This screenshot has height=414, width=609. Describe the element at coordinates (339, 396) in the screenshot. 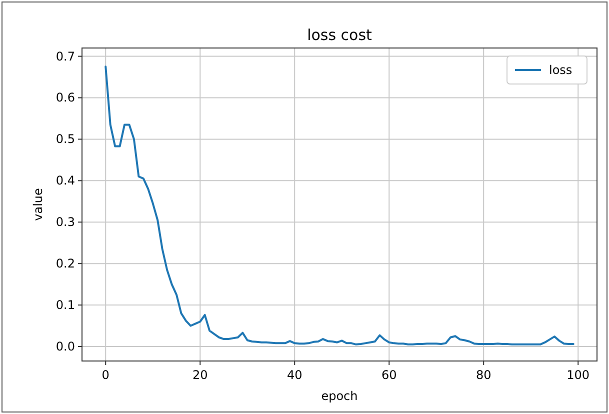

I see `x-axis-title: epoch` at that location.